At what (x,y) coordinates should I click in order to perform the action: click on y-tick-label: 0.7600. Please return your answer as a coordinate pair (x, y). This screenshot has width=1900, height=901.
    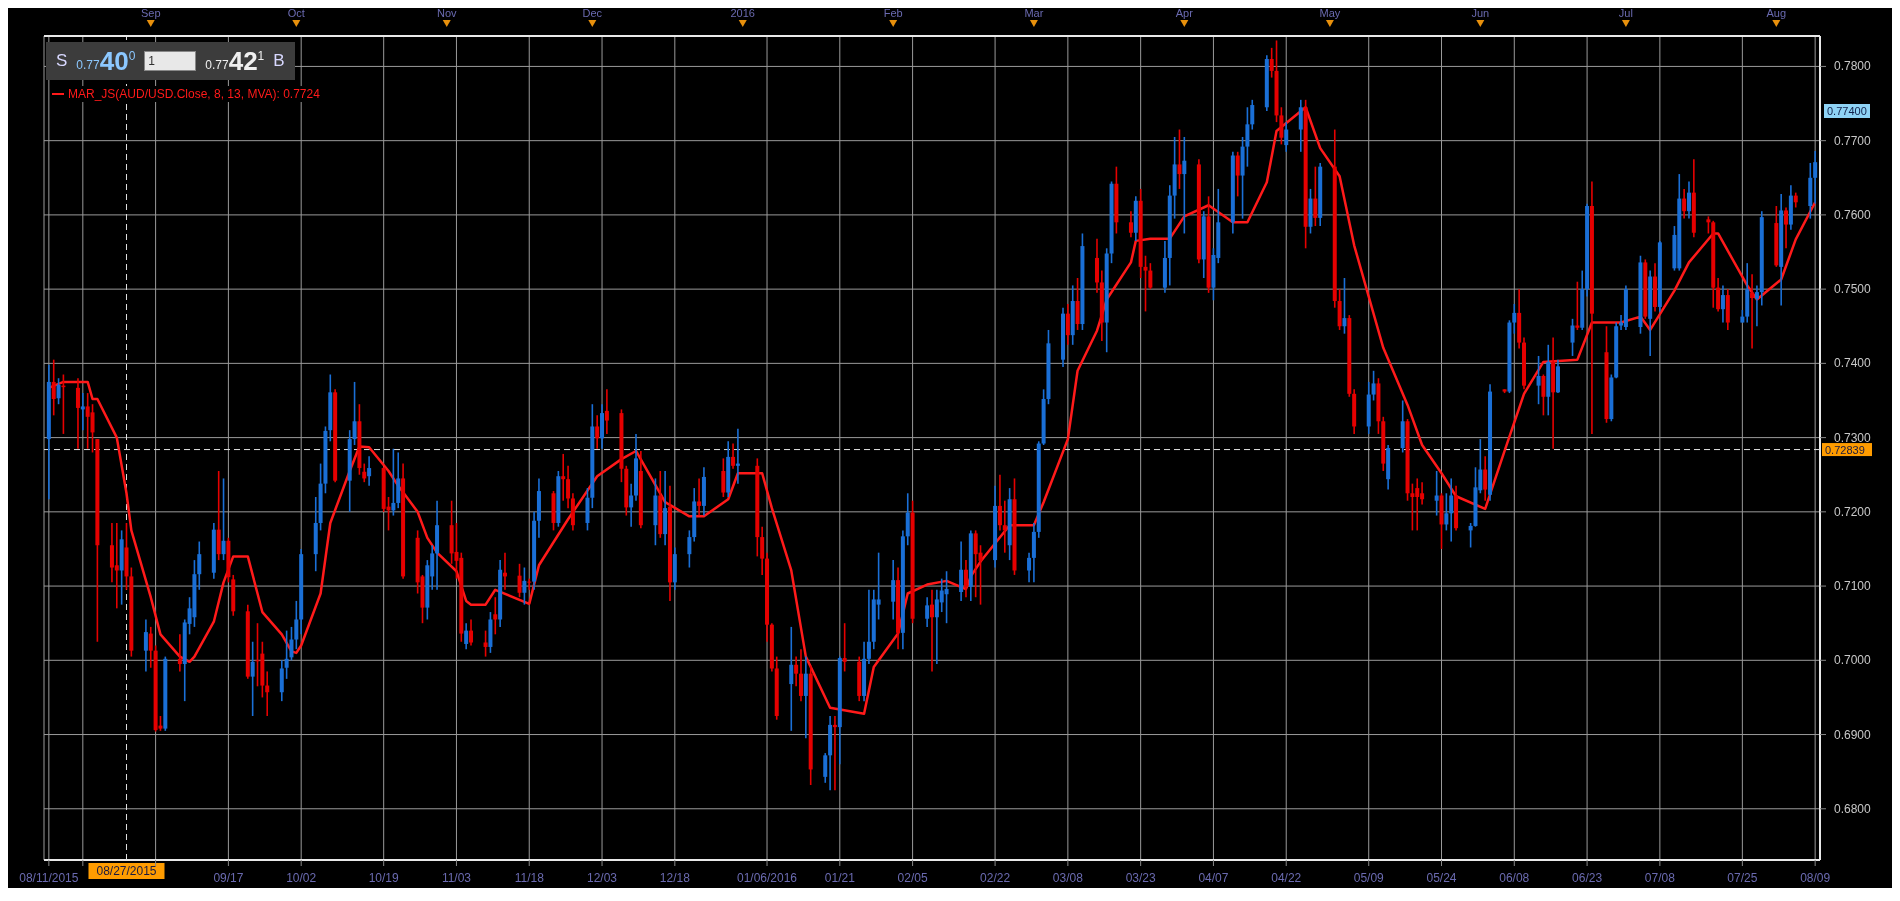
    Looking at the image, I should click on (1853, 214).